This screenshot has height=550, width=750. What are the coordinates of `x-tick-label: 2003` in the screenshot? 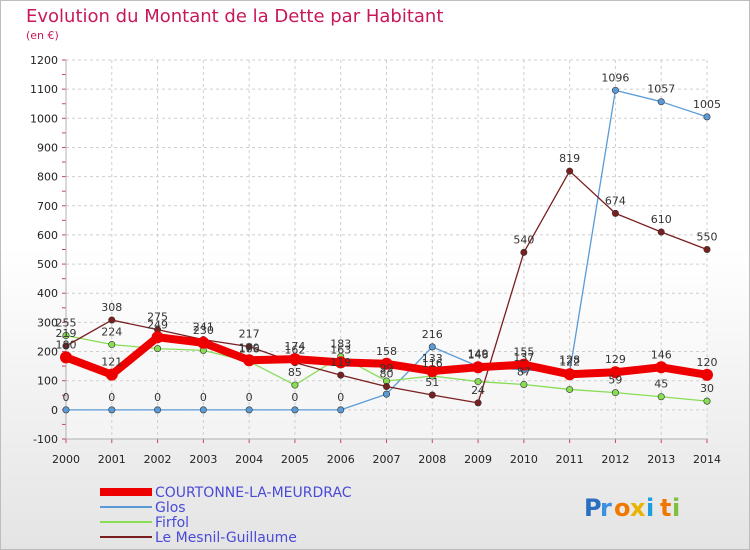 It's located at (203, 459).